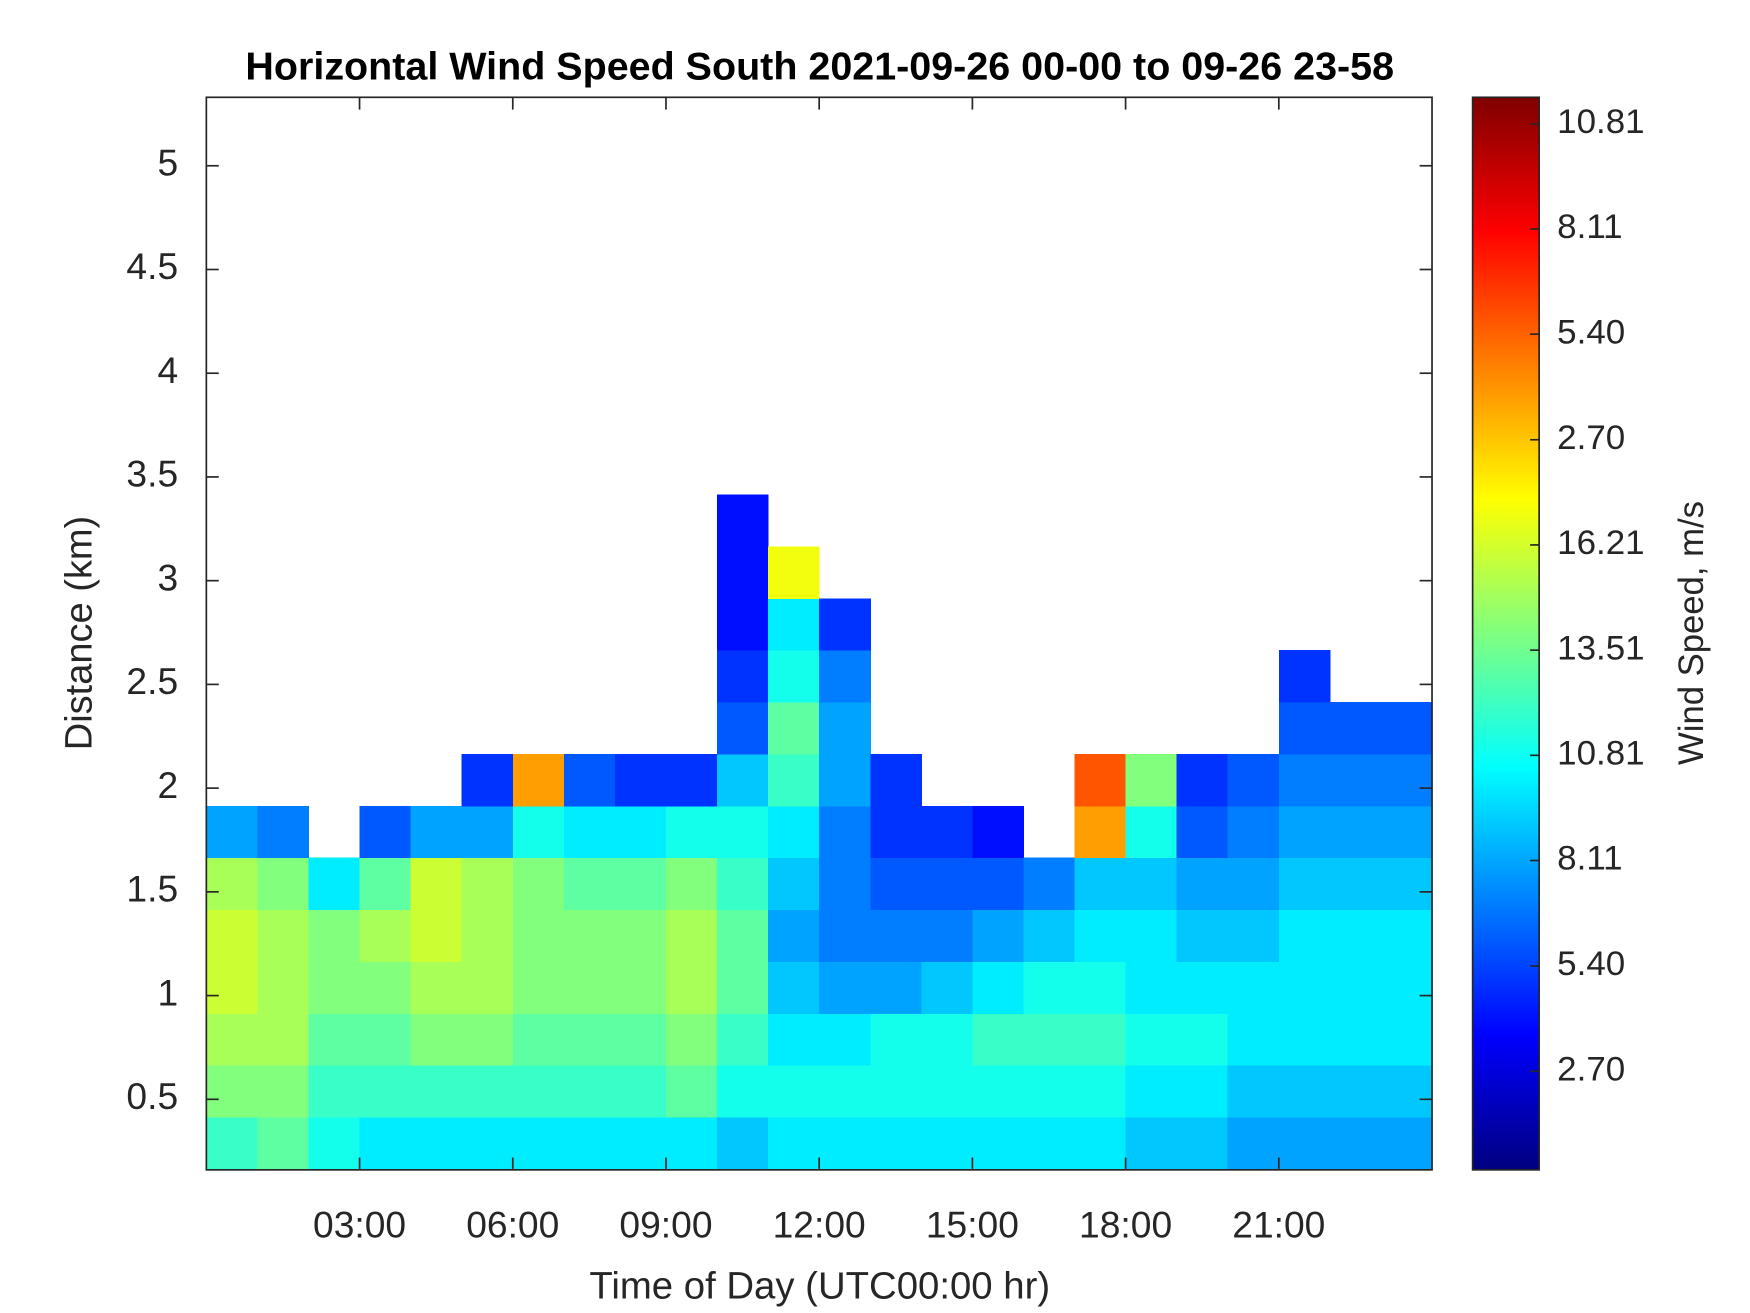 The image size is (1750, 1313). What do you see at coordinates (167, 992) in the screenshot?
I see `y-tick-label: 1` at bounding box center [167, 992].